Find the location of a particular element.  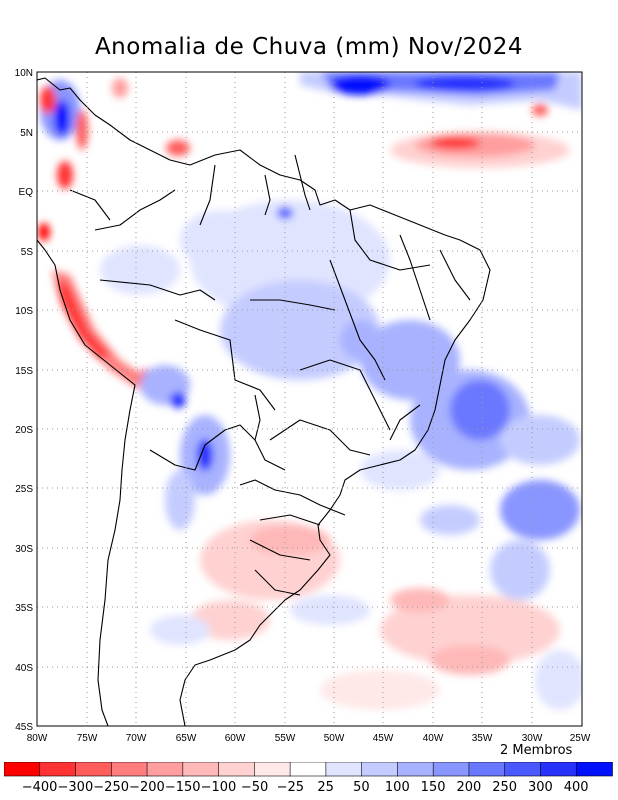

x-tick-label: 50W is located at coordinates (334, 738).